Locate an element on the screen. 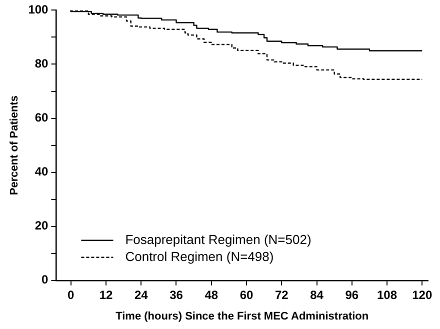 This screenshot has height=329, width=440. x-tick-label: 96 is located at coordinates (352, 295).